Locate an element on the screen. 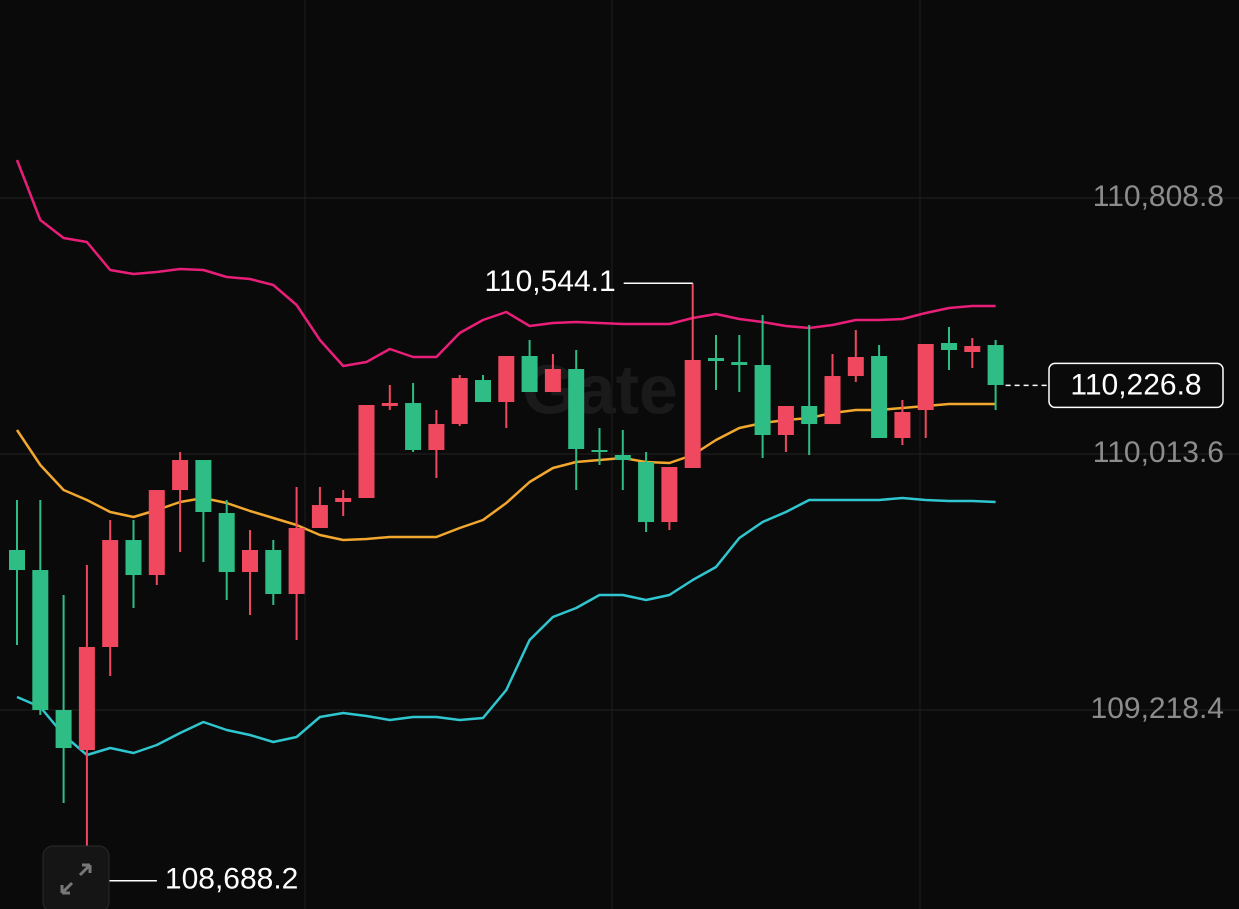  expand-button is located at coordinates (76, 877).